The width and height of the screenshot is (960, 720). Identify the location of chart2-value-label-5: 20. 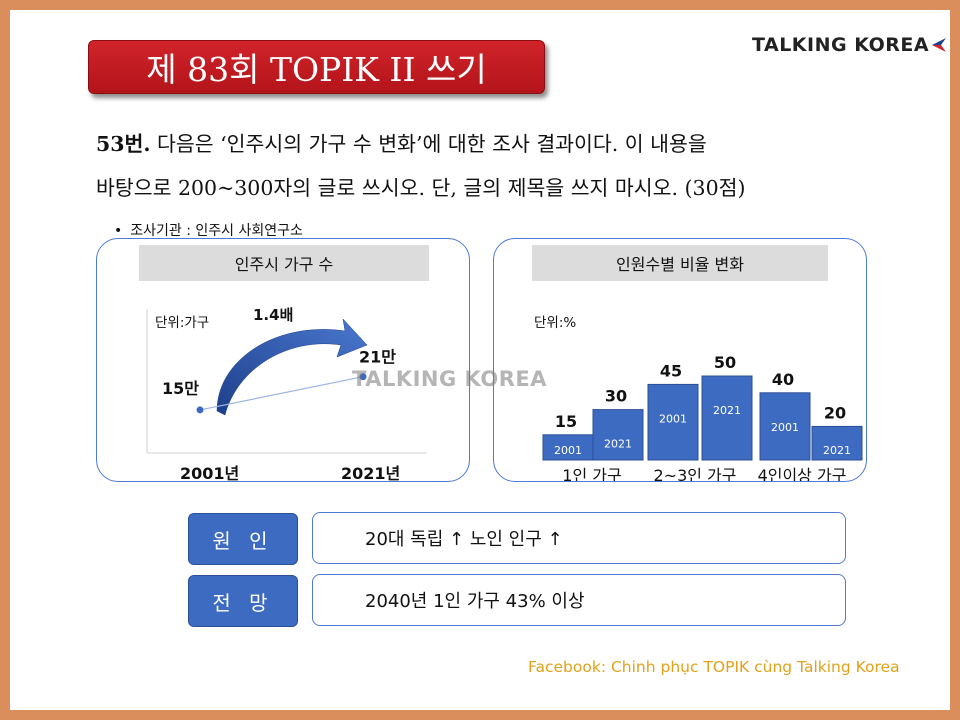
(835, 412).